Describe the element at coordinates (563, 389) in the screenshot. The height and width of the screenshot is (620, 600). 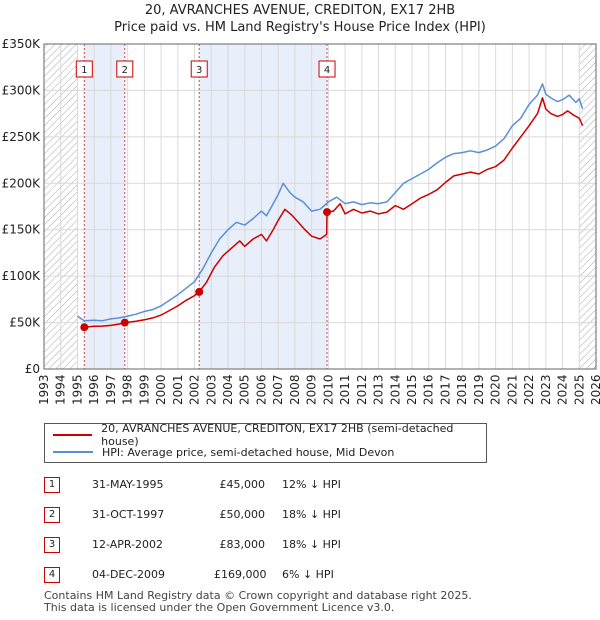
I see `x-tick-label: 2024` at that location.